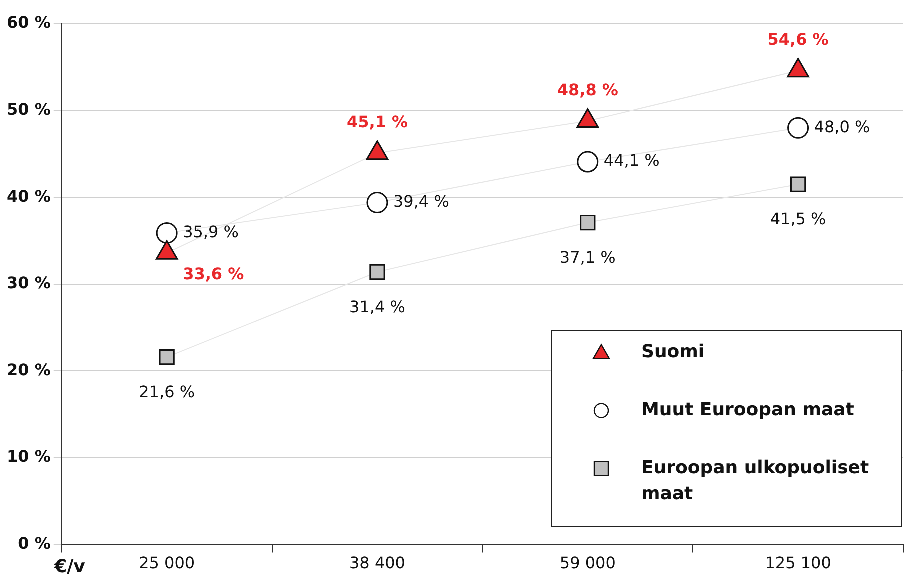 This screenshot has height=576, width=917. What do you see at coordinates (632, 160) in the screenshot?
I see `data-label: 44,1 %` at bounding box center [632, 160].